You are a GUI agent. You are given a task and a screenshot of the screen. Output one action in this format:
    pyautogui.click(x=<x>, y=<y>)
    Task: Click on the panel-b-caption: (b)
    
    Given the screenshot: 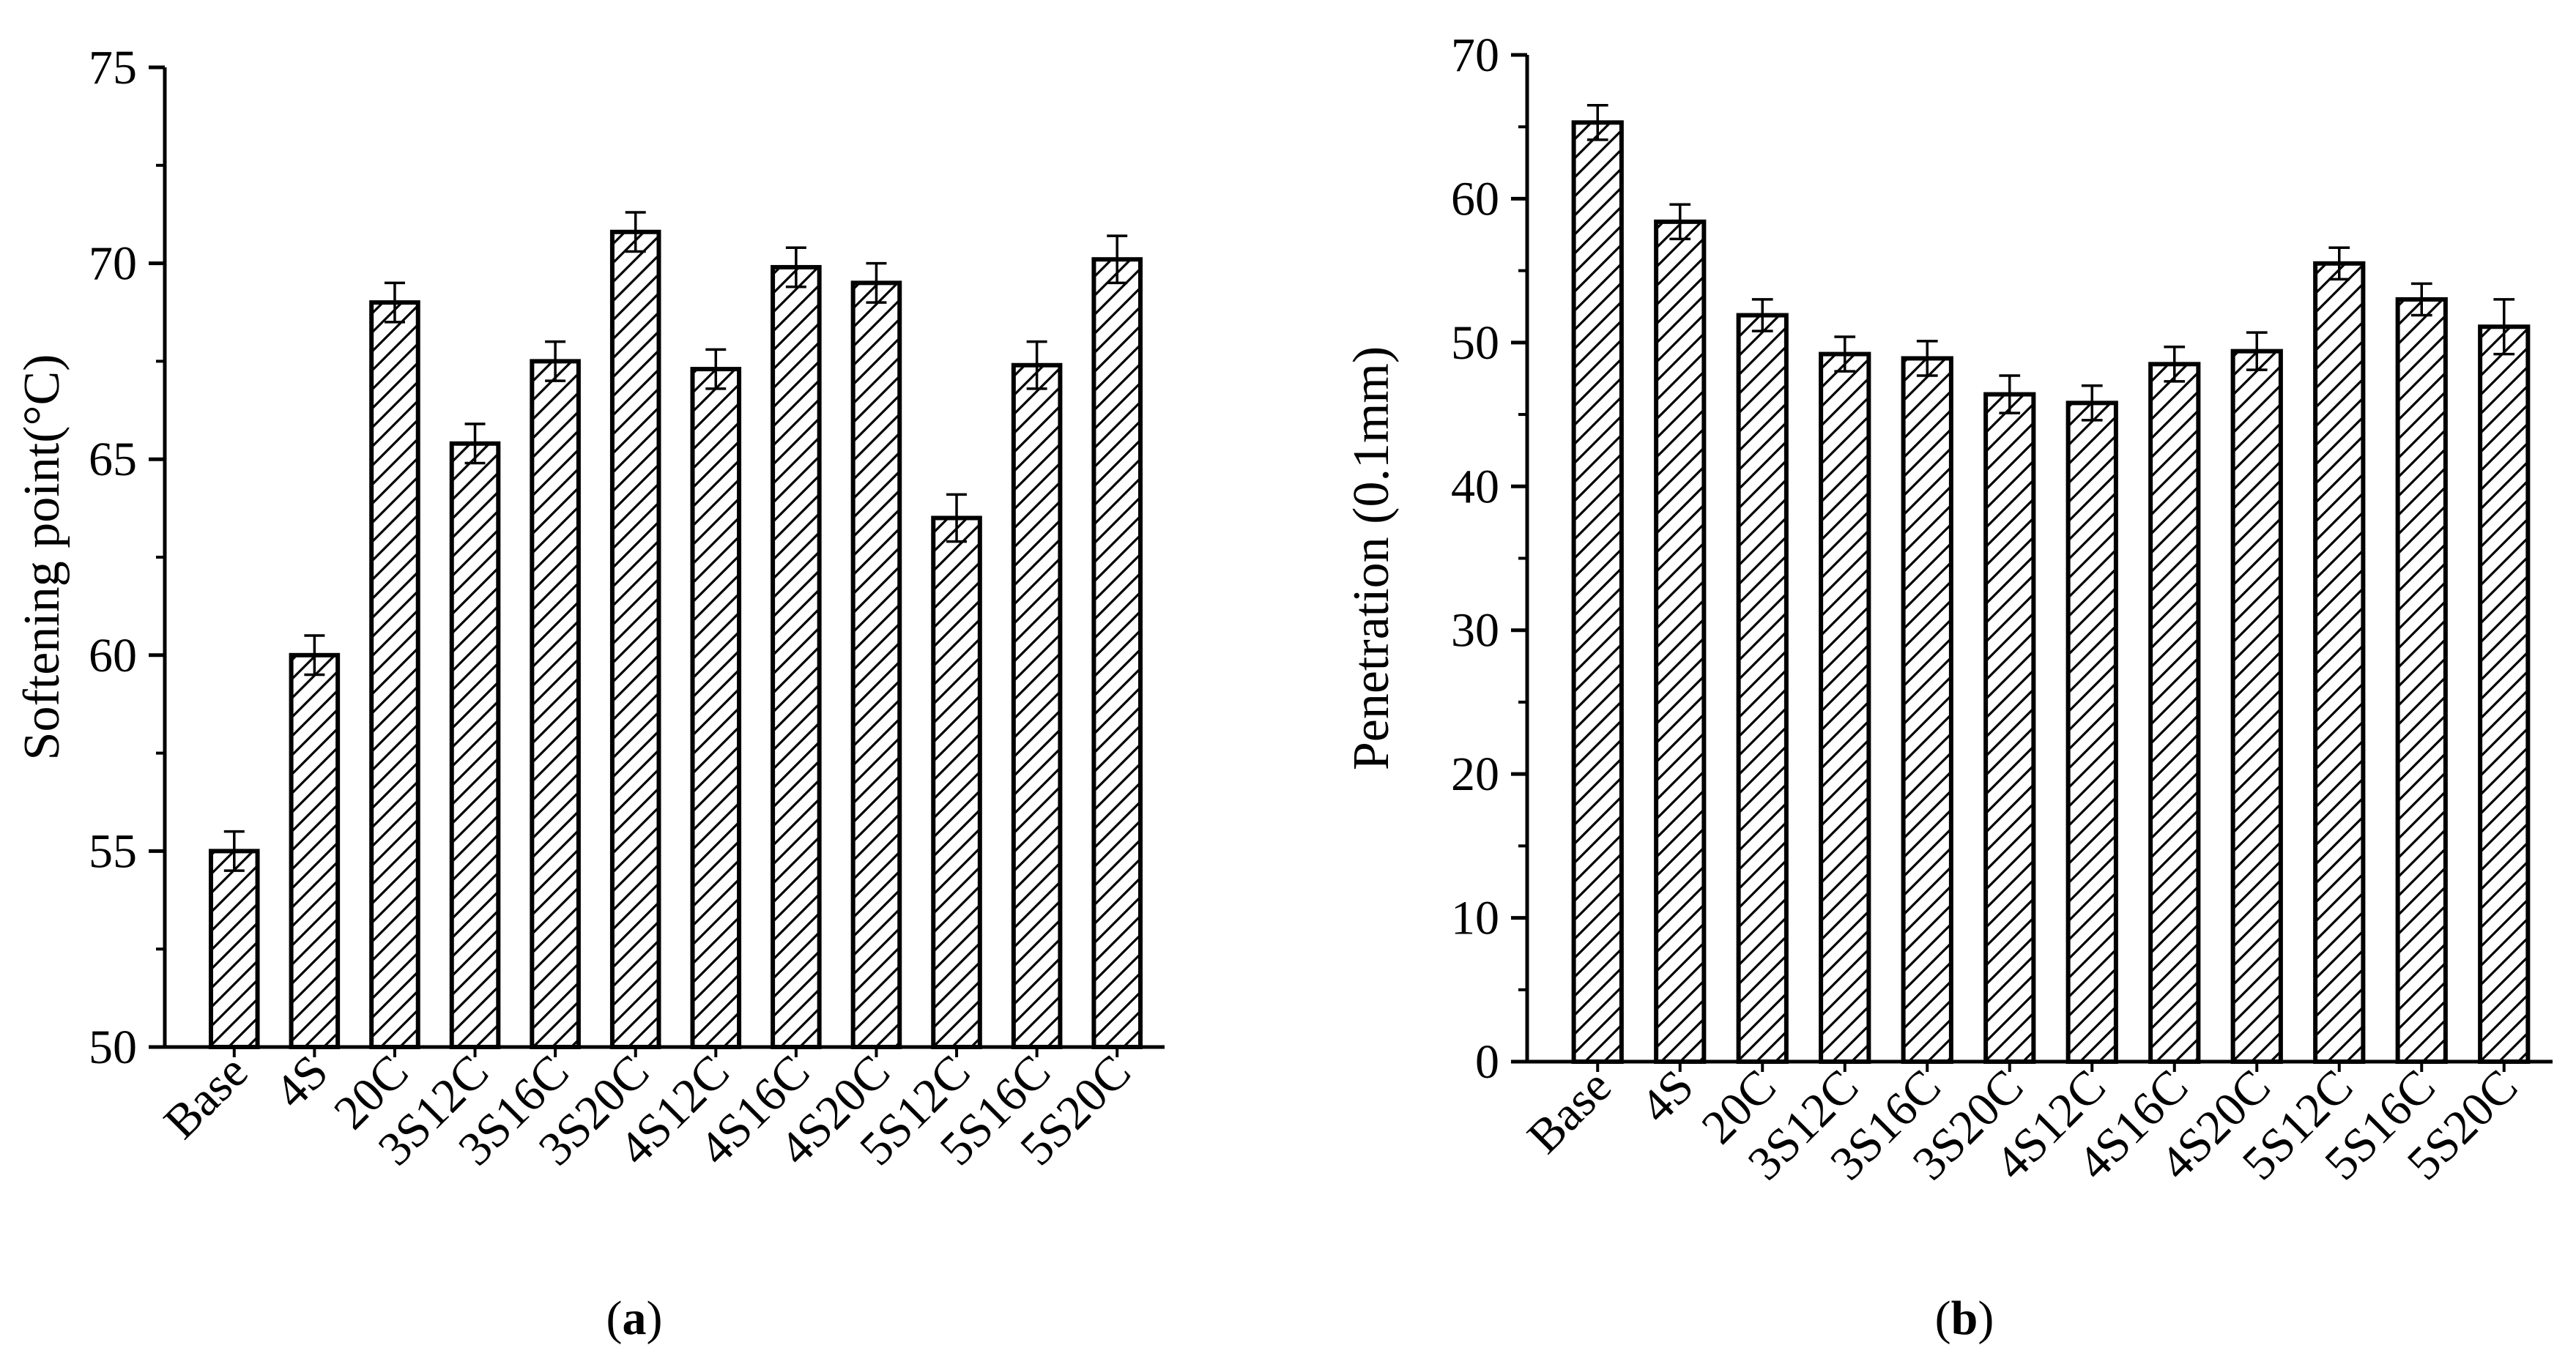 What is the action you would take?
    pyautogui.click(x=1964, y=1318)
    